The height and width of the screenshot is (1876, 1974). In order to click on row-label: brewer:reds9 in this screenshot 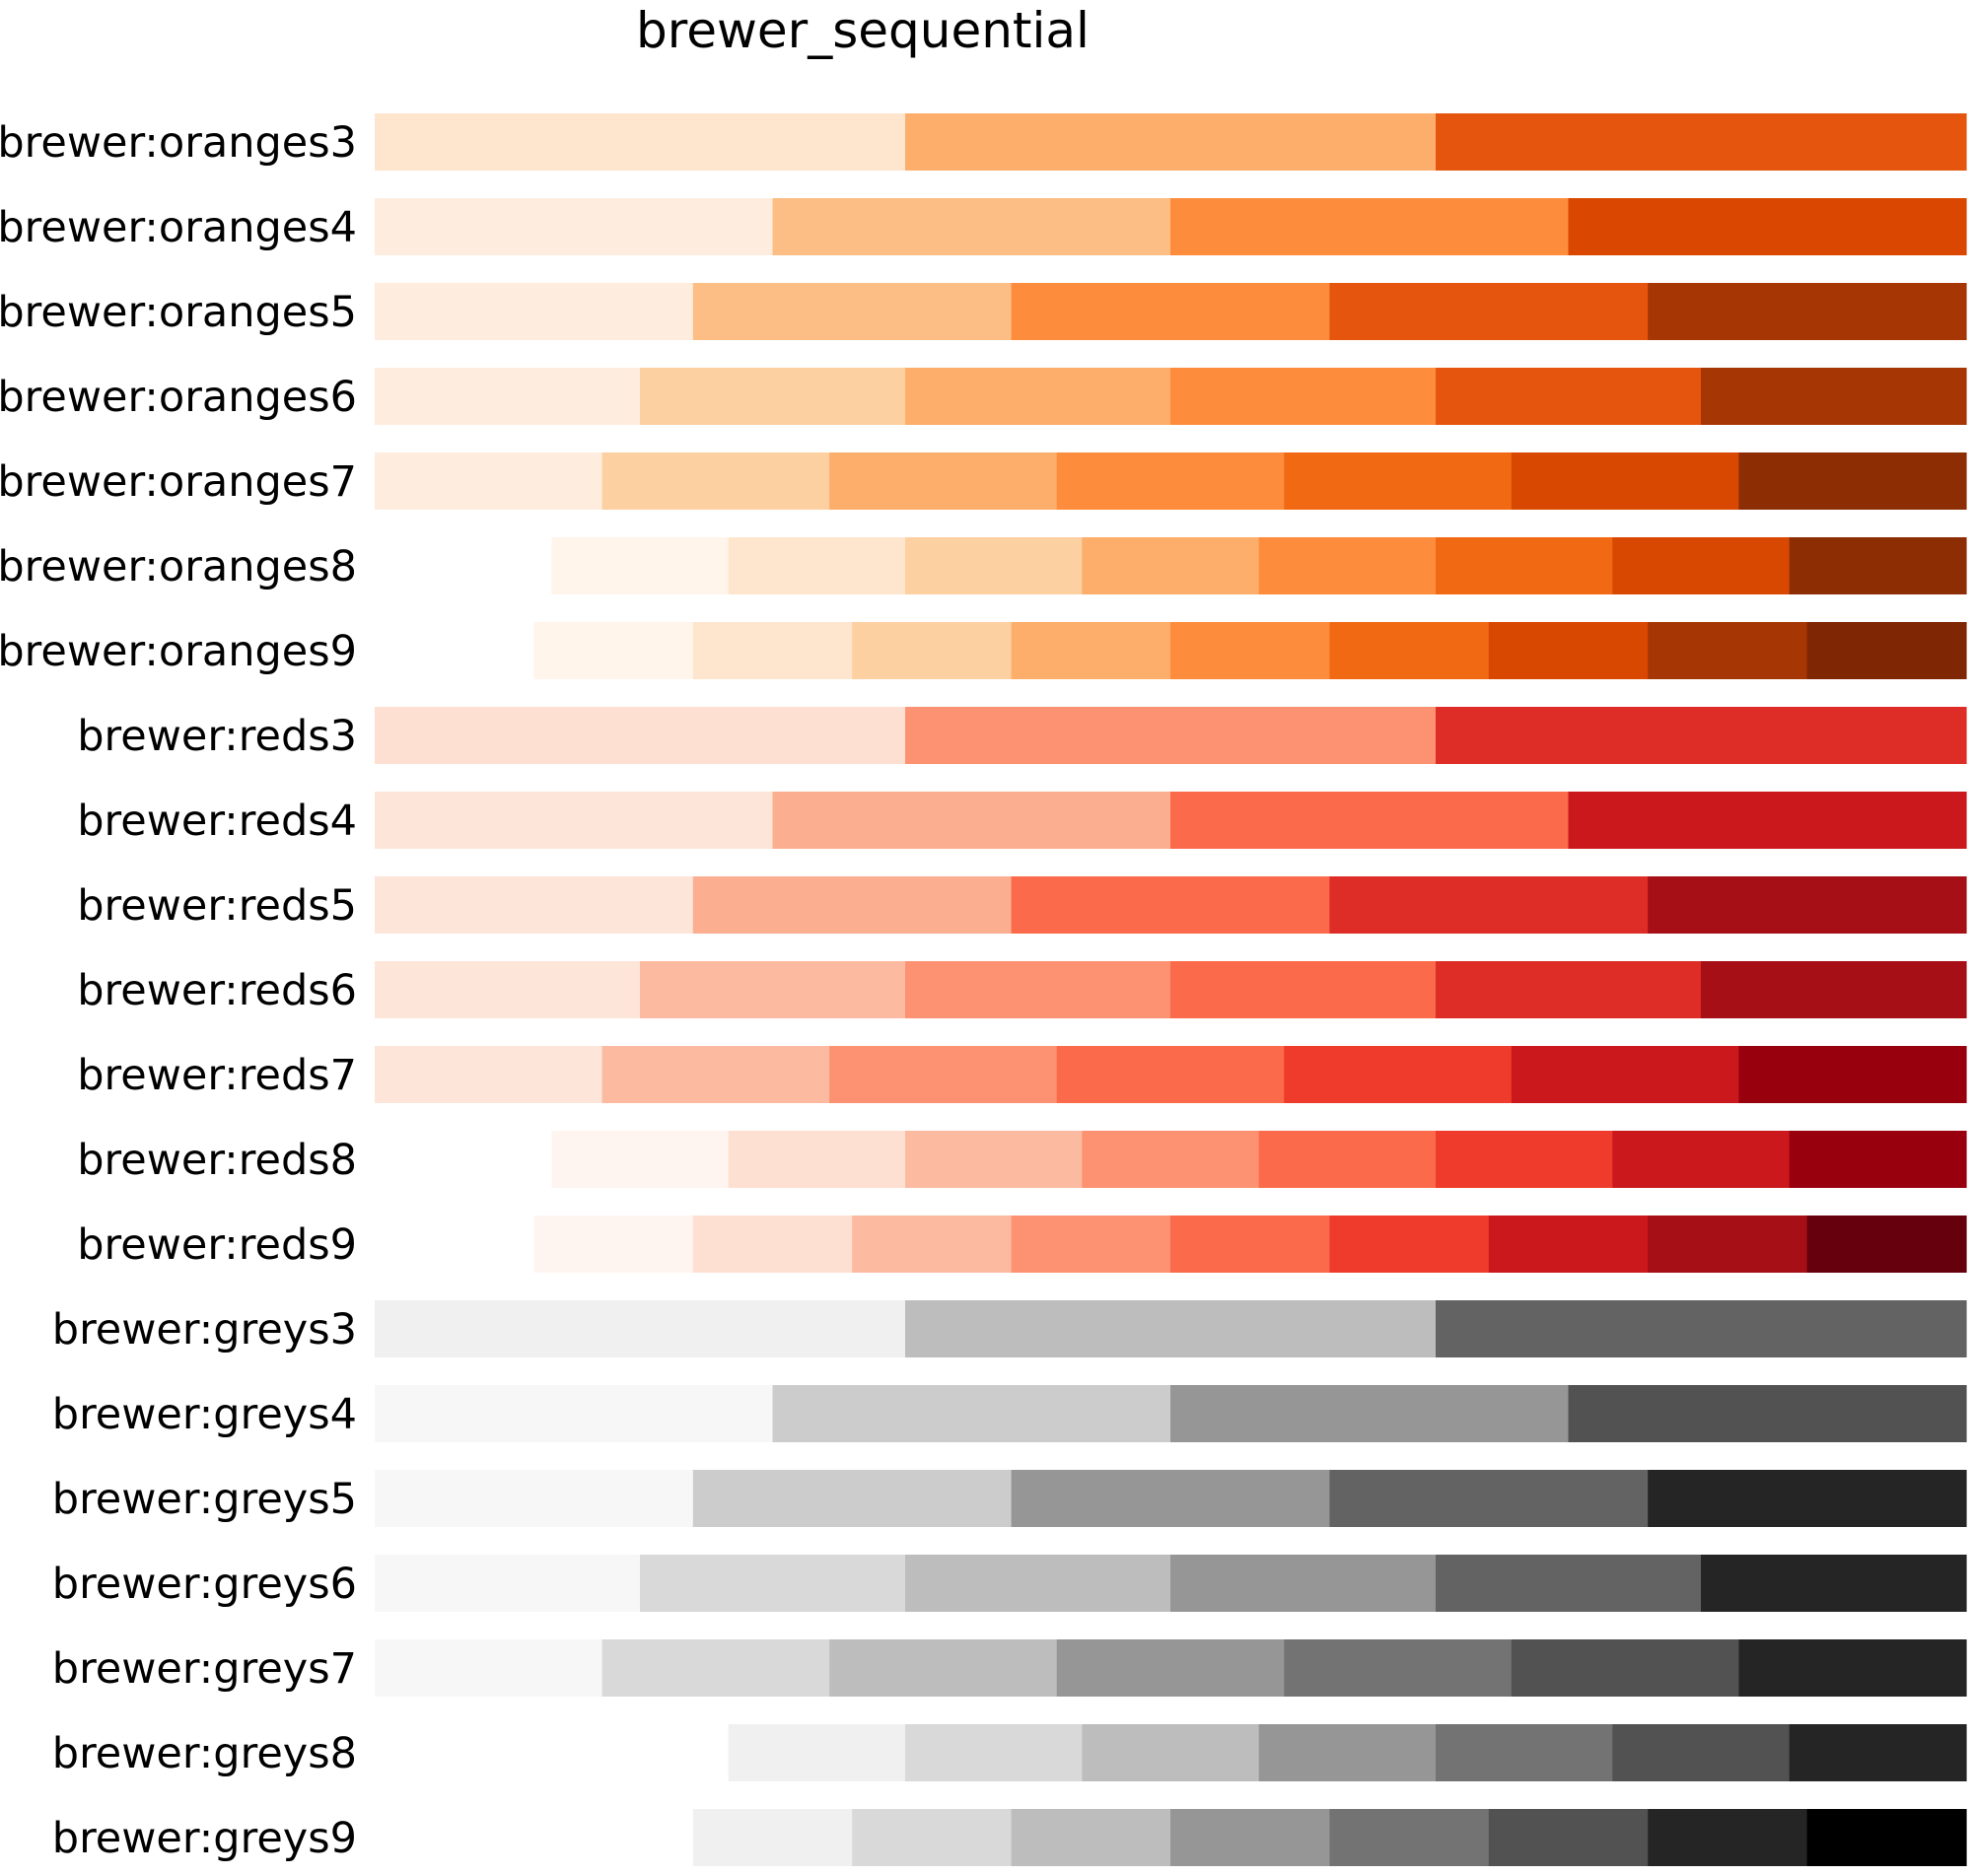, I will do `click(217, 1245)`.